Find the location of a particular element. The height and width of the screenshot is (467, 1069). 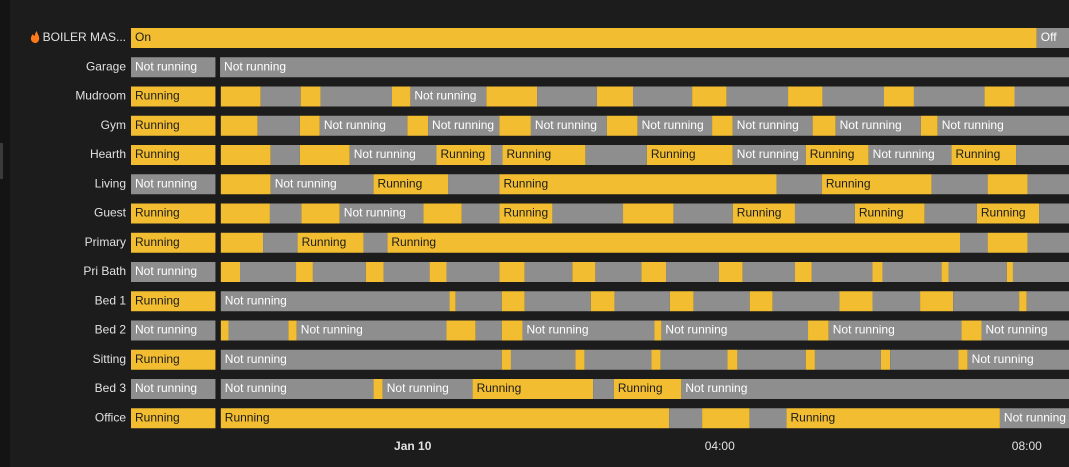

row-label: Garage is located at coordinates (106, 66).